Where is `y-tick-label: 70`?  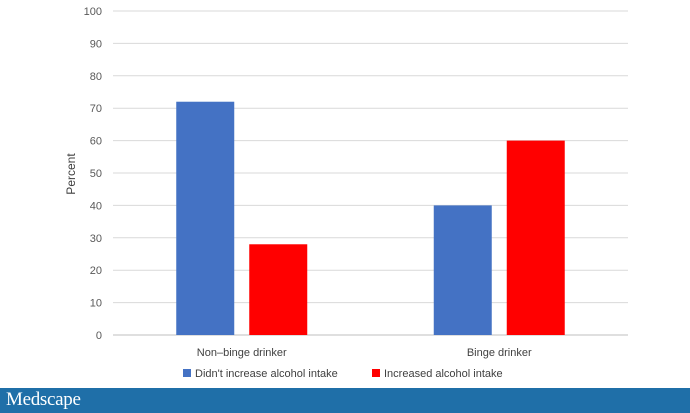 y-tick-label: 70 is located at coordinates (96, 109).